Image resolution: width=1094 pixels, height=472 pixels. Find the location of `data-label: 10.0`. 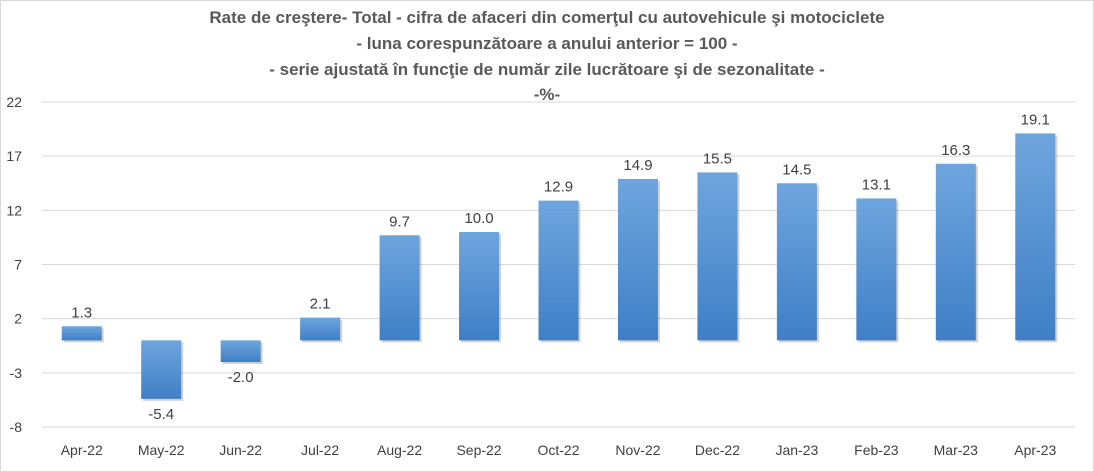

data-label: 10.0 is located at coordinates (478, 218).